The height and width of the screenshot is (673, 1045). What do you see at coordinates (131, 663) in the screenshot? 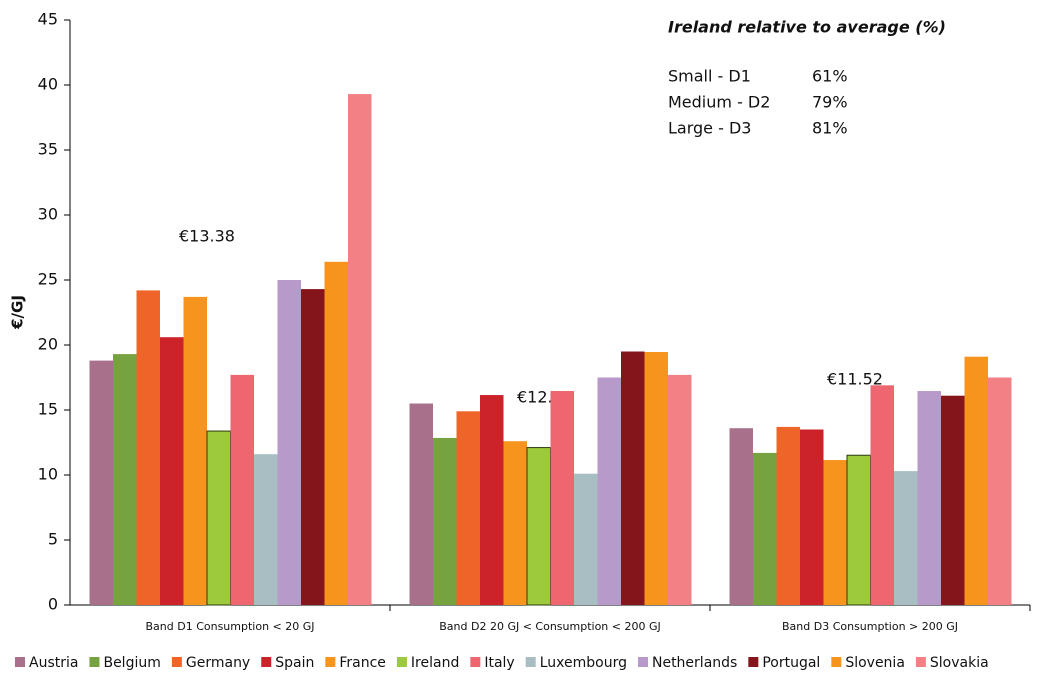
I see `legend-label: Belgium` at bounding box center [131, 663].